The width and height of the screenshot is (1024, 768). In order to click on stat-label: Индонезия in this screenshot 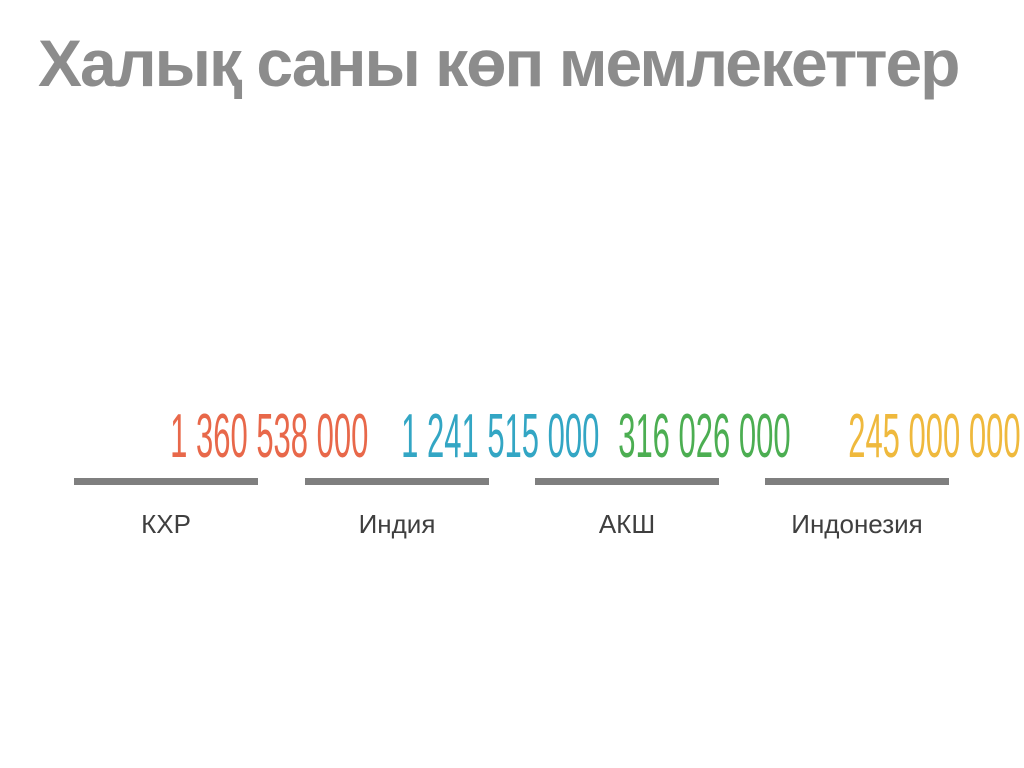, I will do `click(857, 524)`.